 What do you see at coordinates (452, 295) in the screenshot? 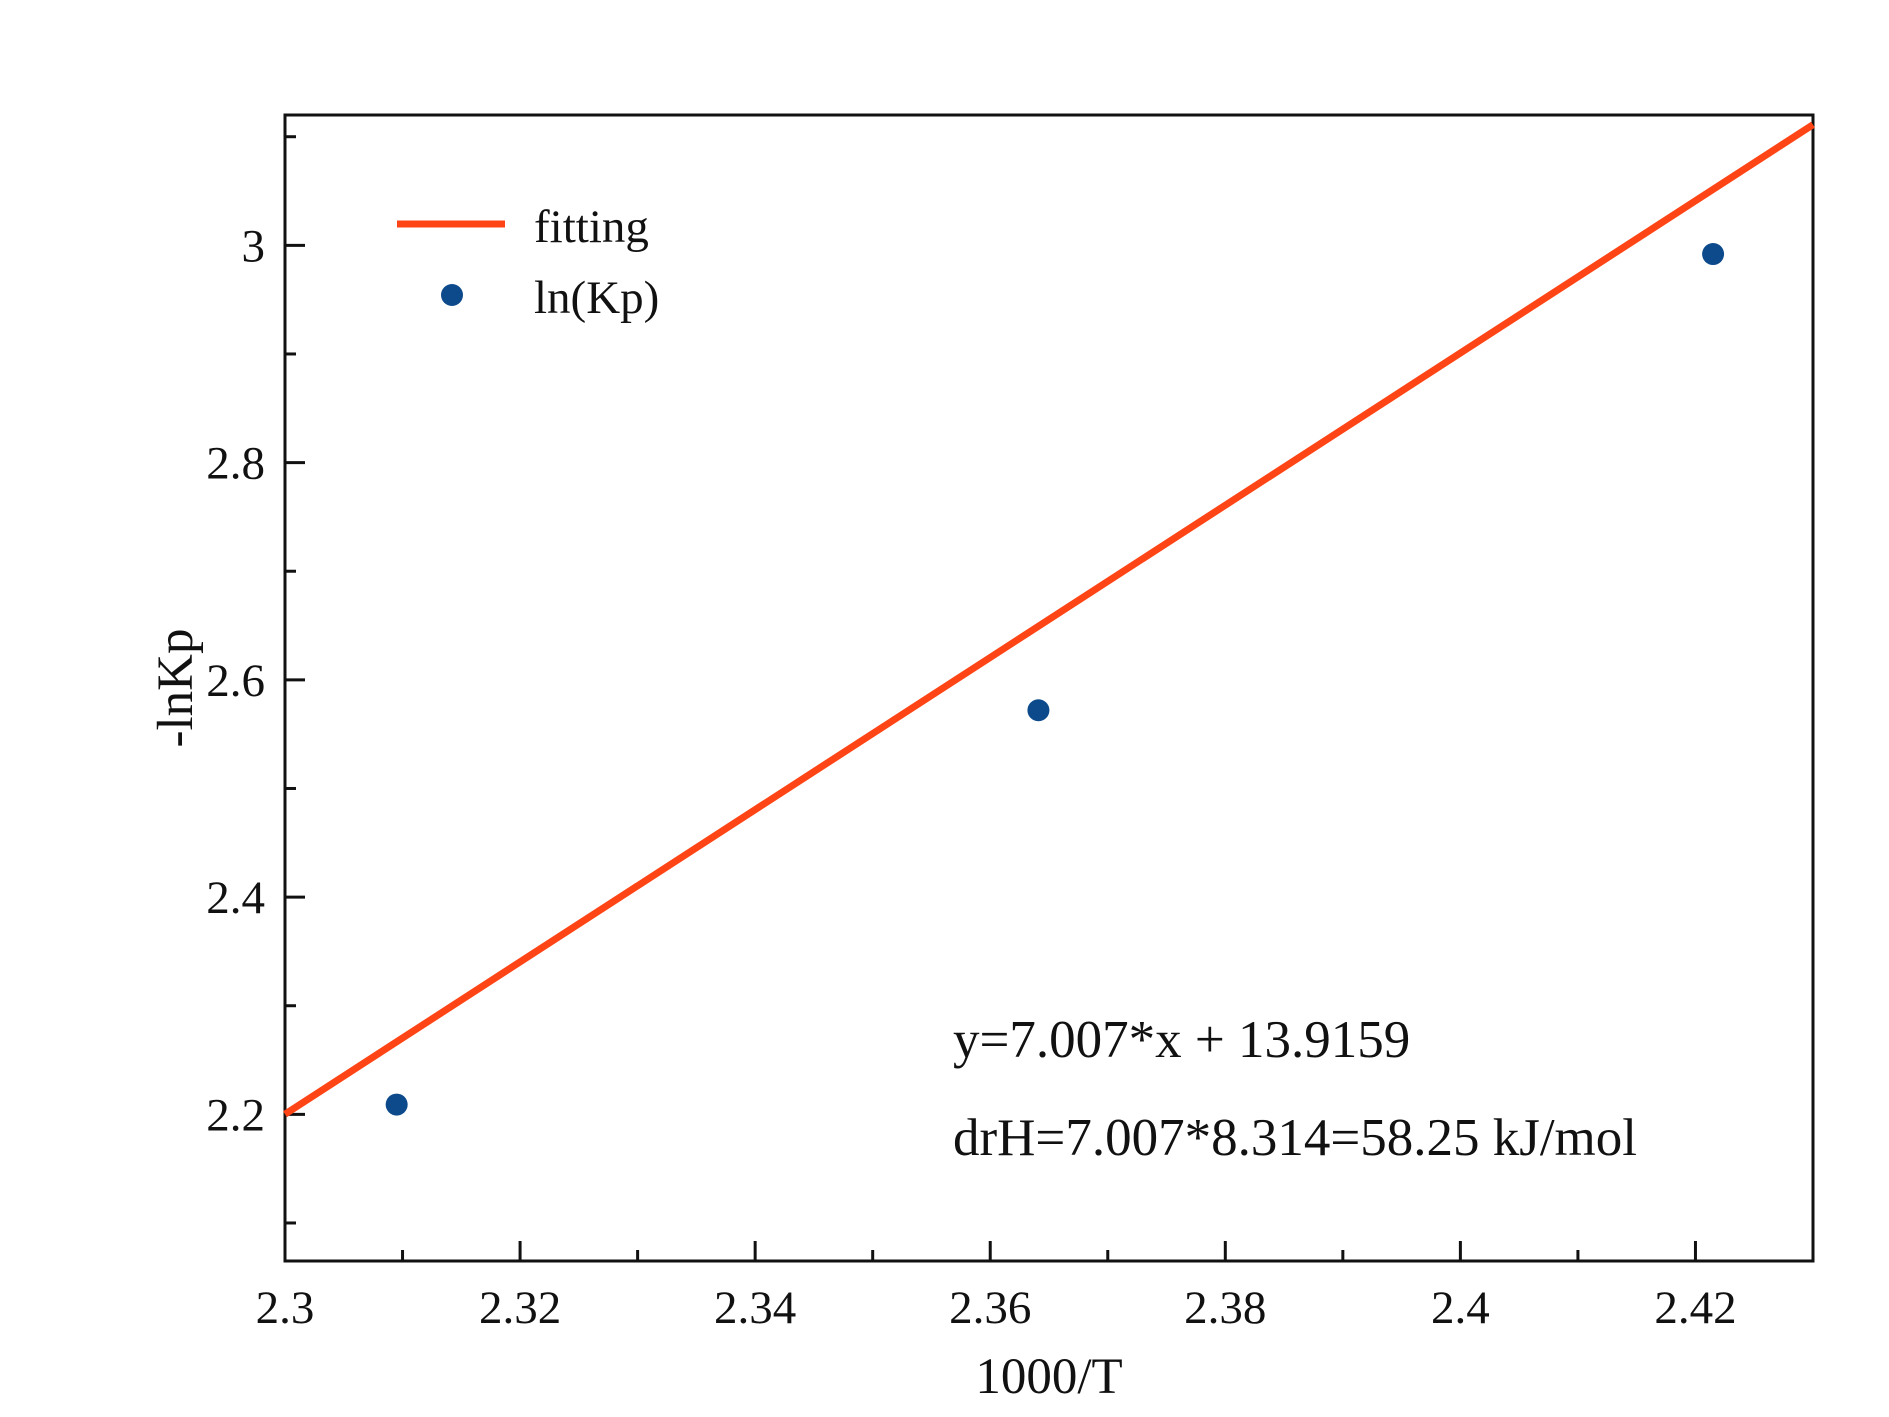
I see `legend-marker-swatch` at bounding box center [452, 295].